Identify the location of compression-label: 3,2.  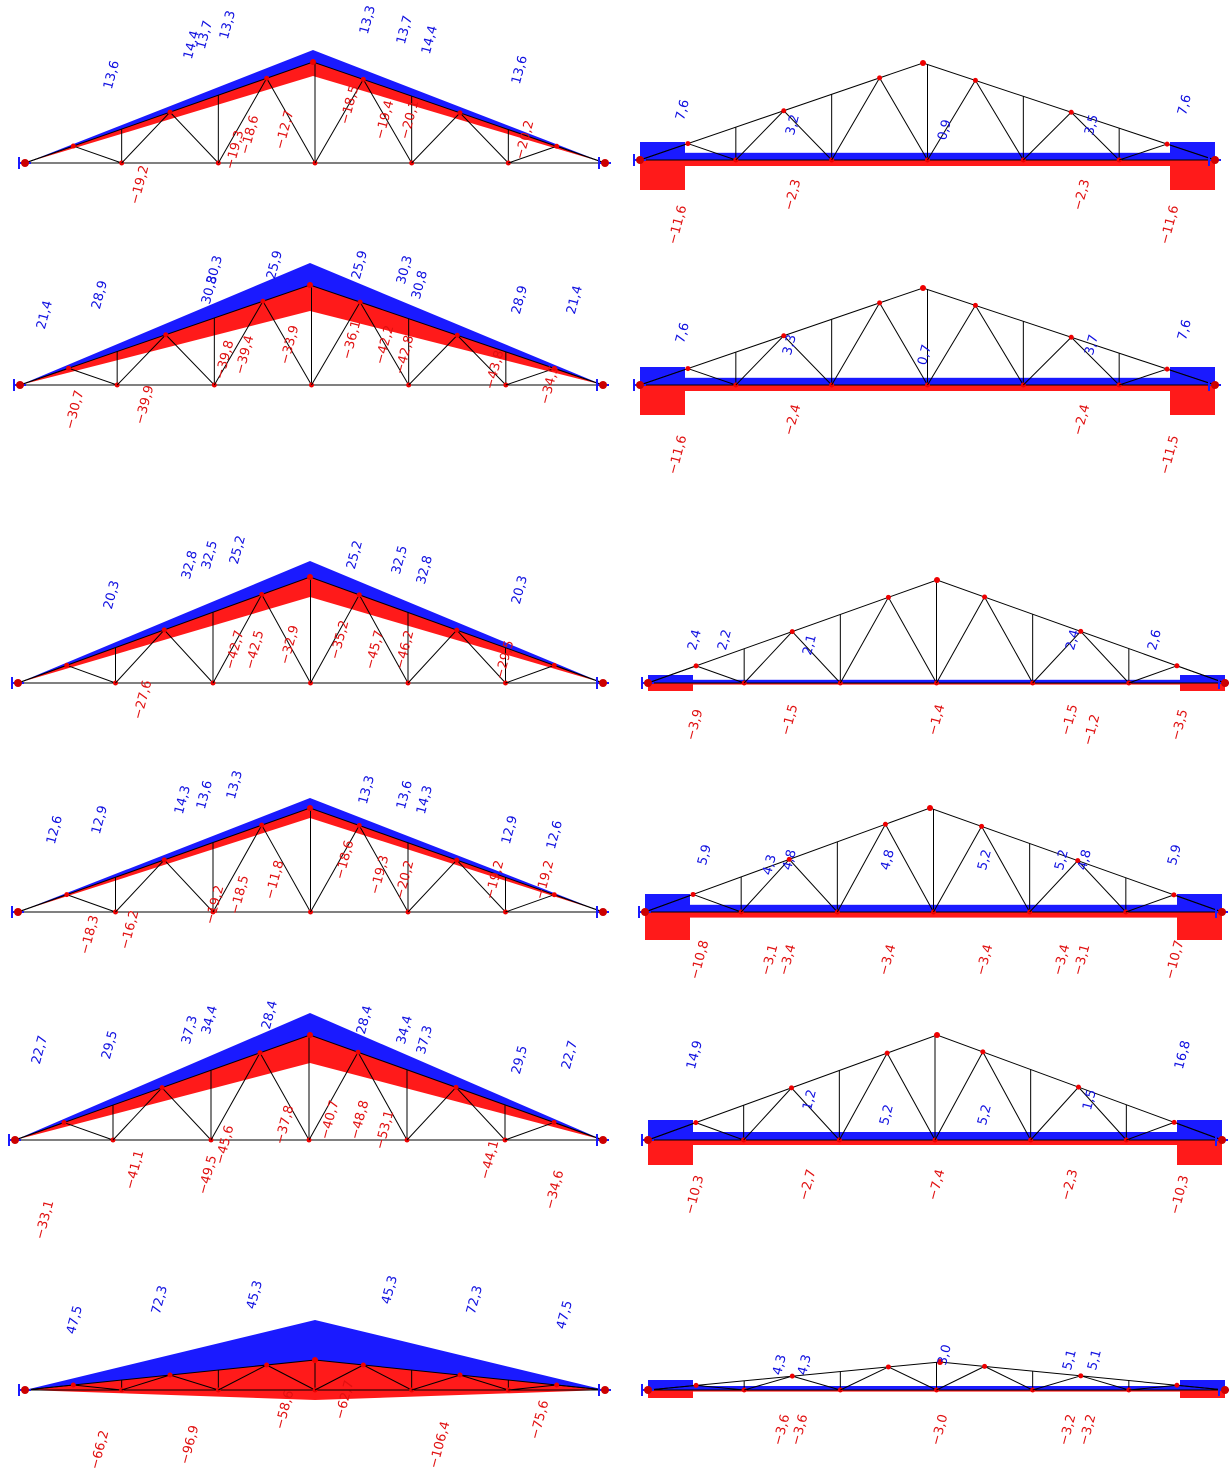
(793, 125).